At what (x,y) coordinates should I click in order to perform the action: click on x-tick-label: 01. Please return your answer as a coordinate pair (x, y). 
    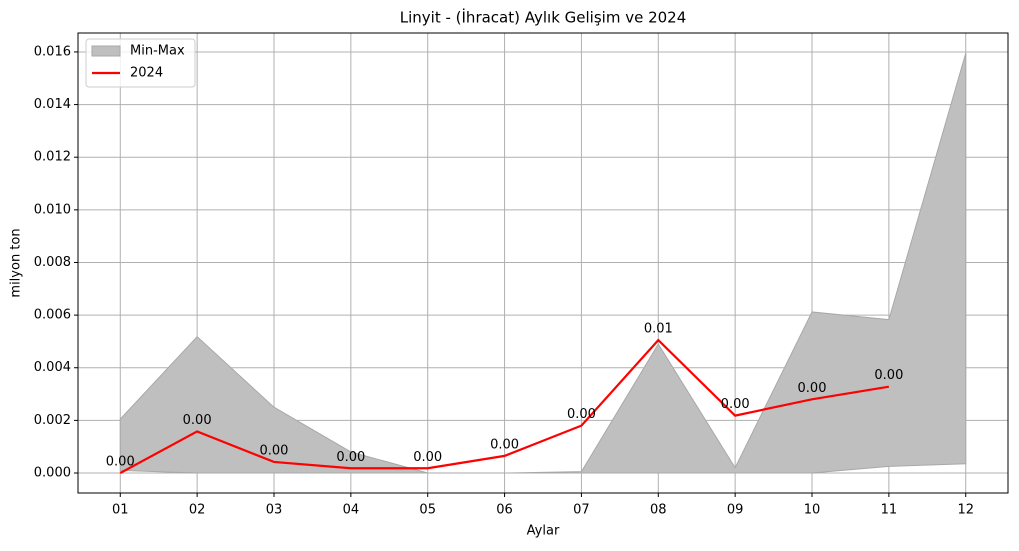
    Looking at the image, I should click on (120, 510).